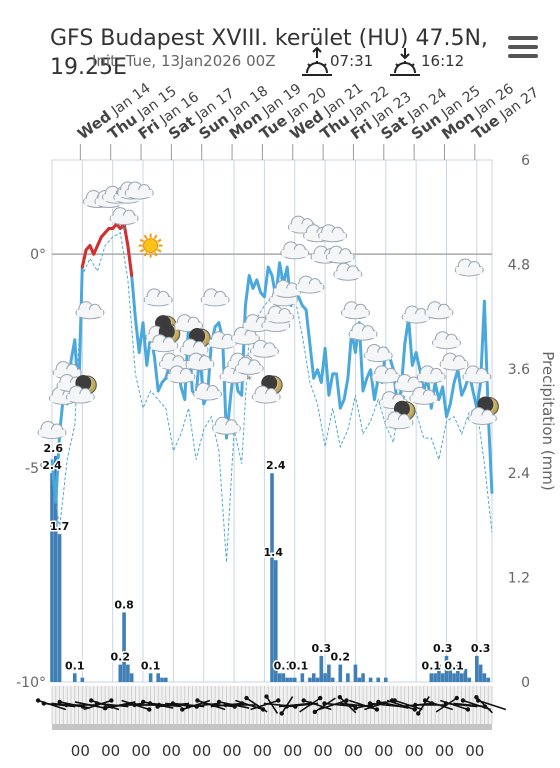 This screenshot has height=768, width=560. Describe the element at coordinates (548, 420) in the screenshot. I see `precip-axis-label: Precipitation (mm)` at that location.